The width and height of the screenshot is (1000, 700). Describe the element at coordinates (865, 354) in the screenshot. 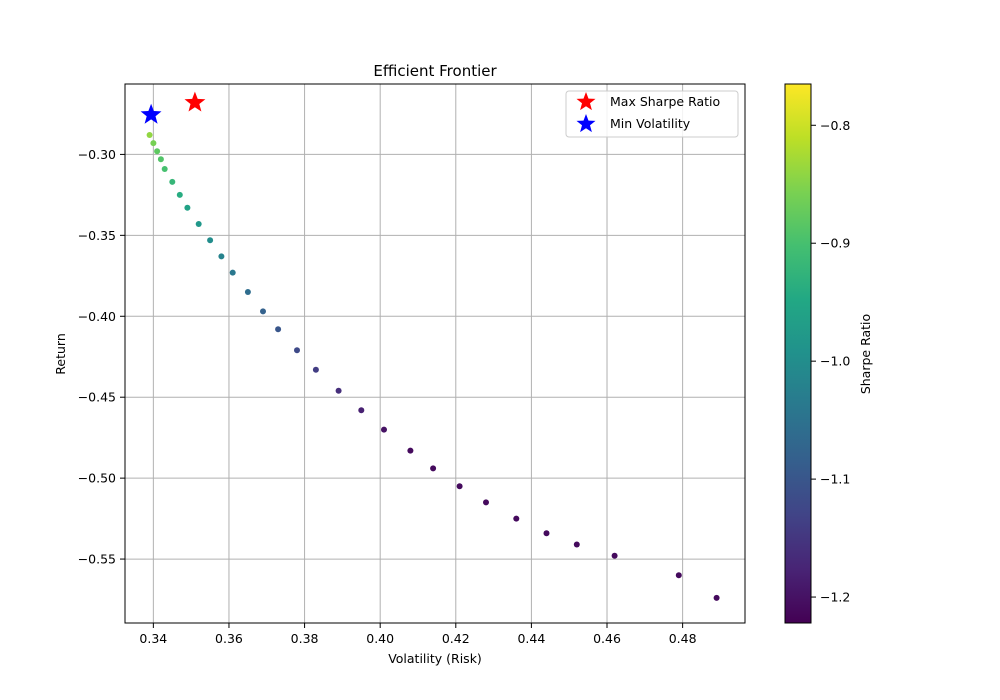

I see `colorbar-label: Sharpe Ratio` at that location.